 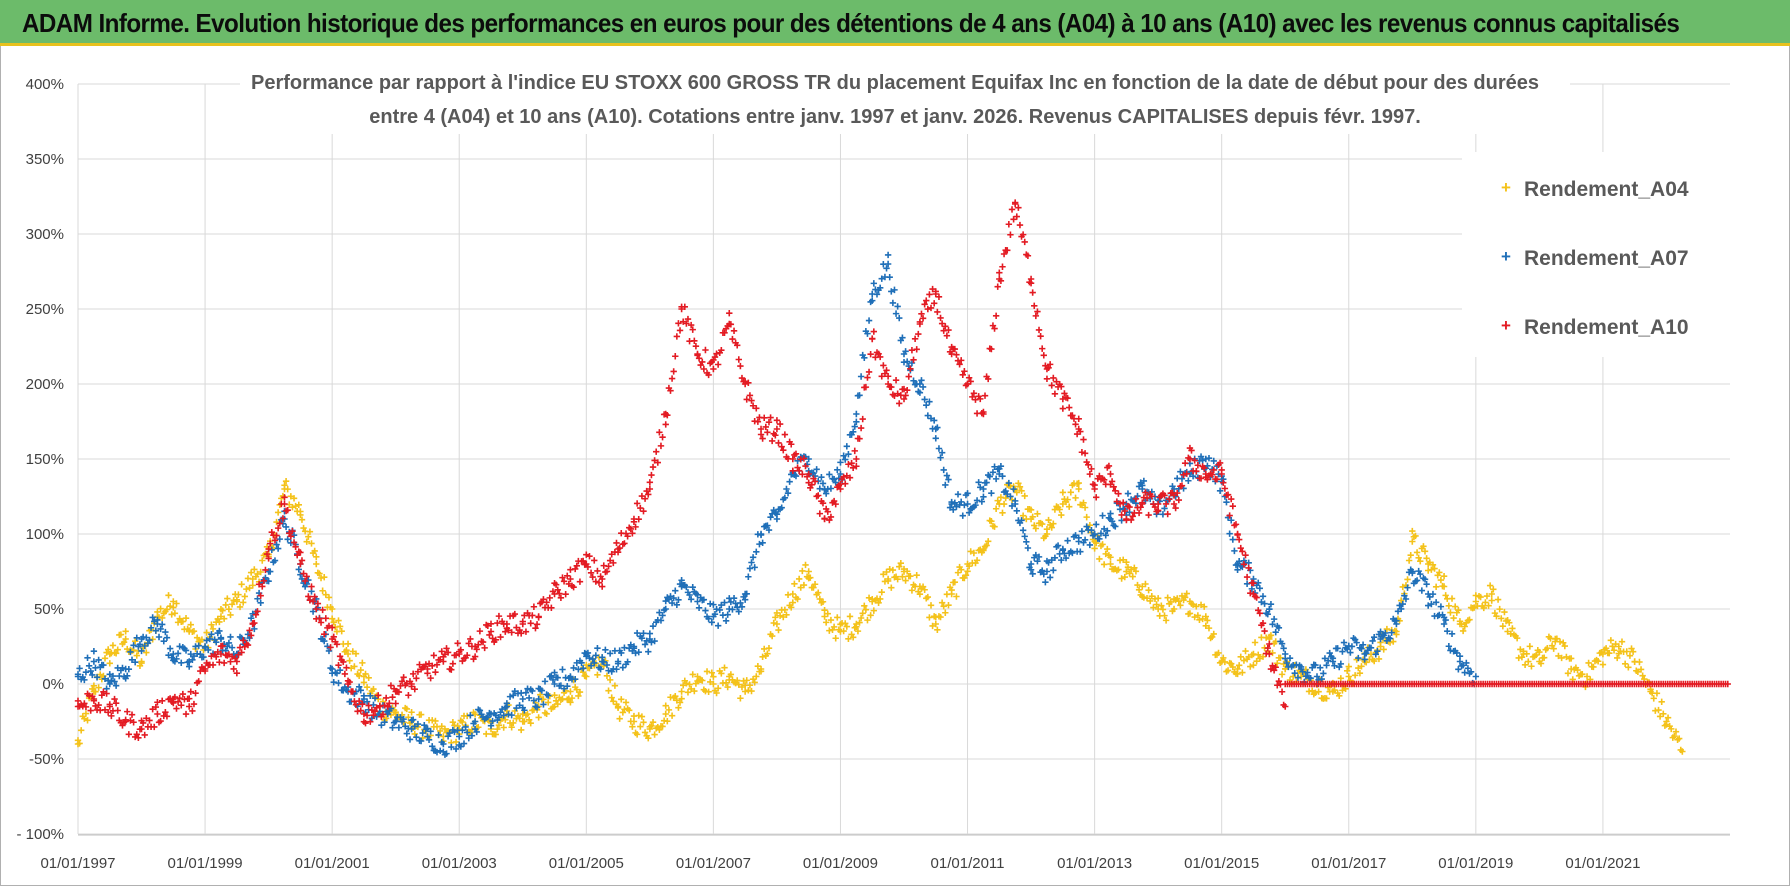 I want to click on legend-marker-a07: +, so click(x=1506, y=256).